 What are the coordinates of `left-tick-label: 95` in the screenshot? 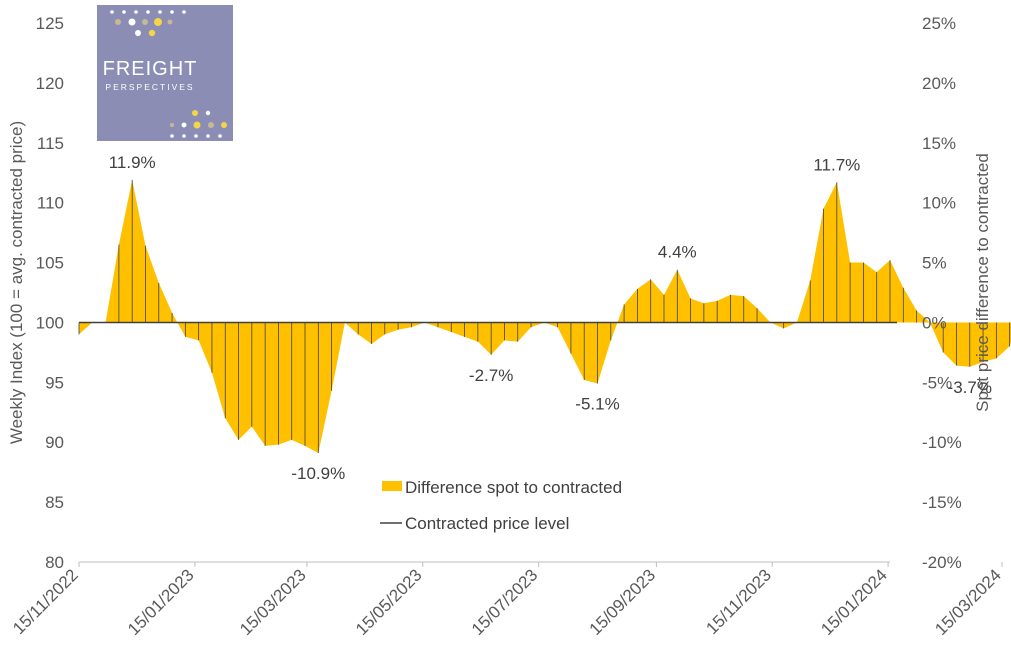 It's located at (54, 382).